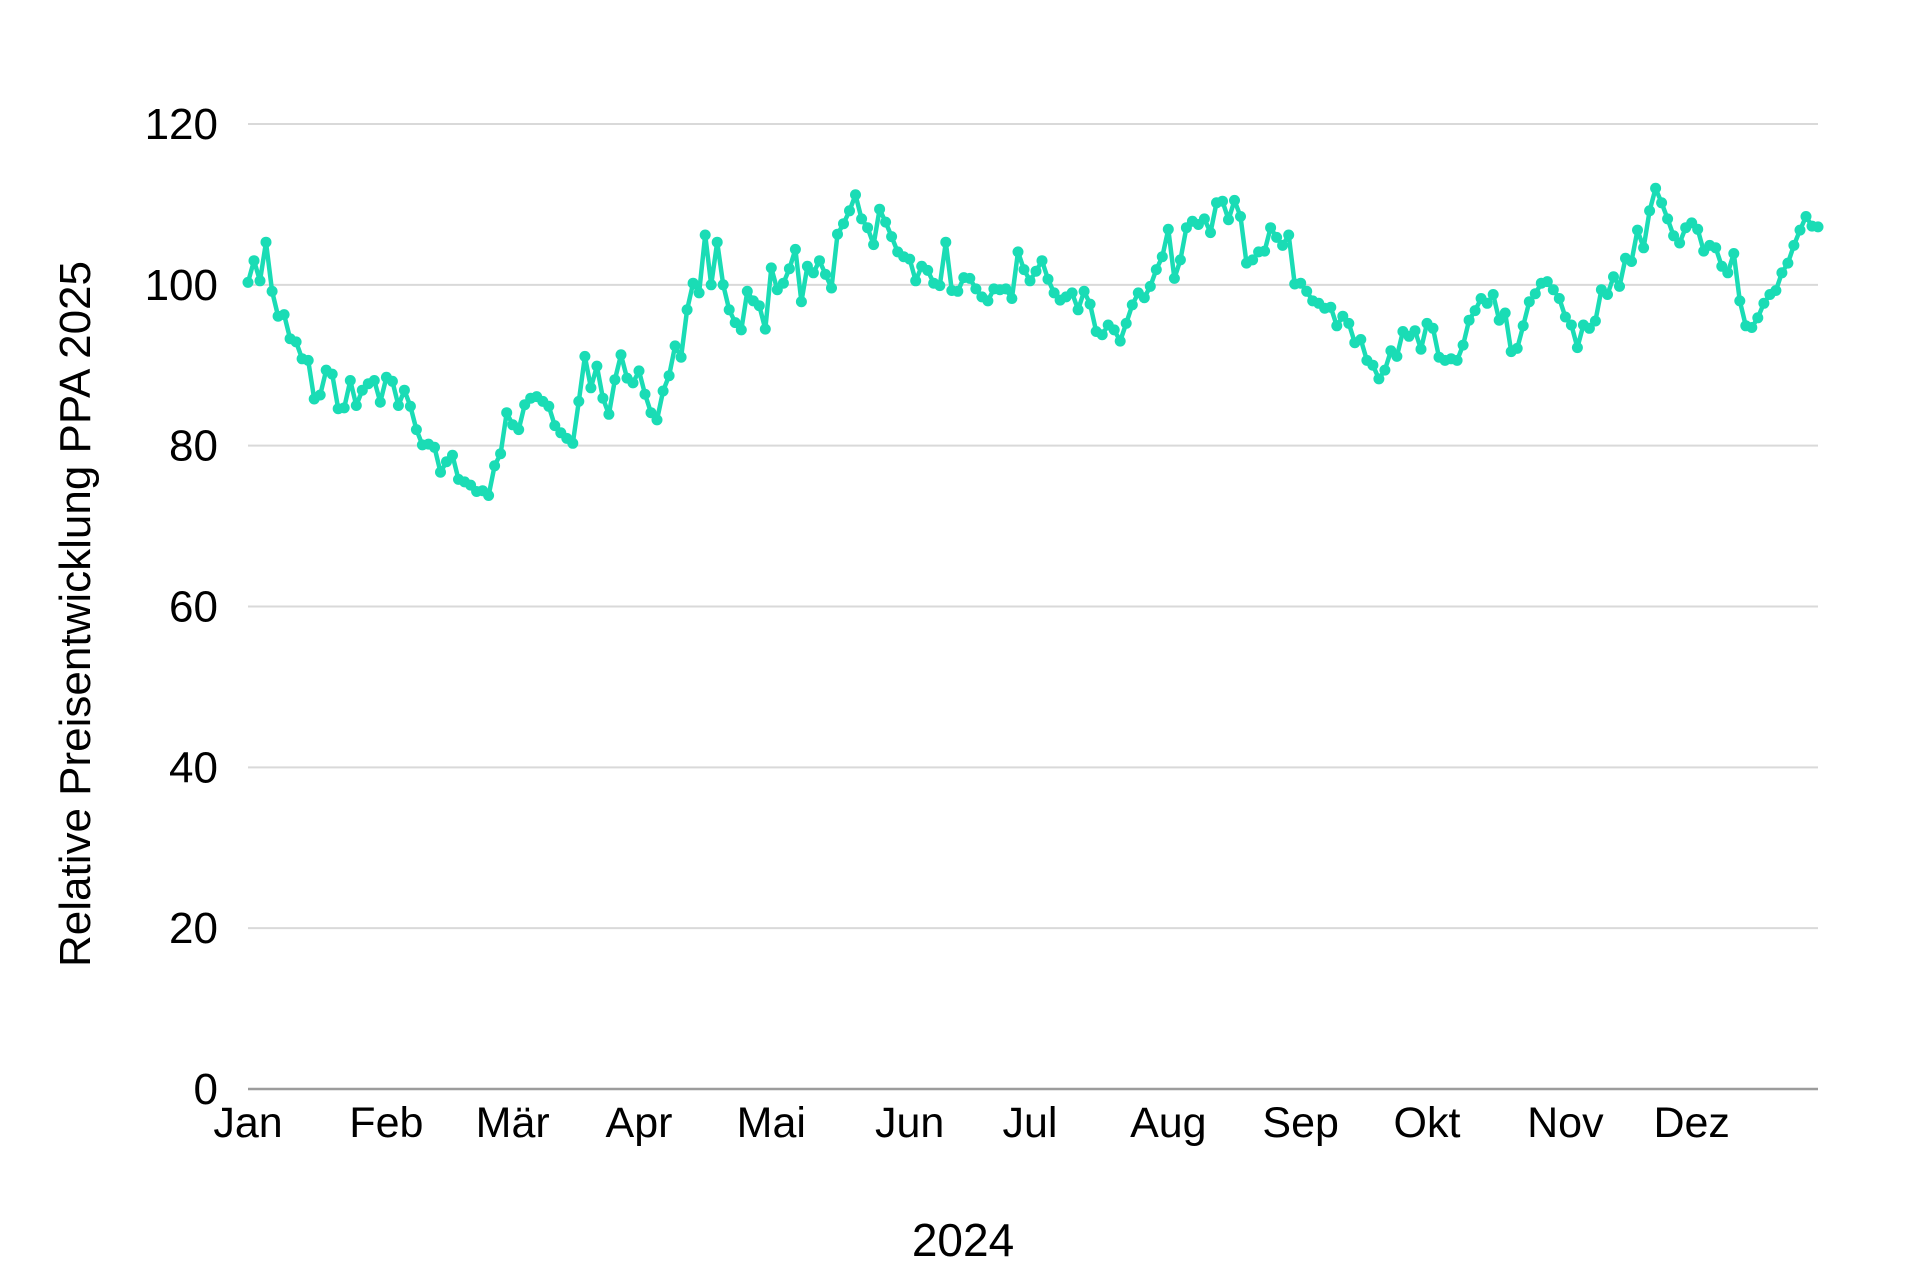  Describe the element at coordinates (513, 1123) in the screenshot. I see `x-tick-label-mär: Mär` at that location.